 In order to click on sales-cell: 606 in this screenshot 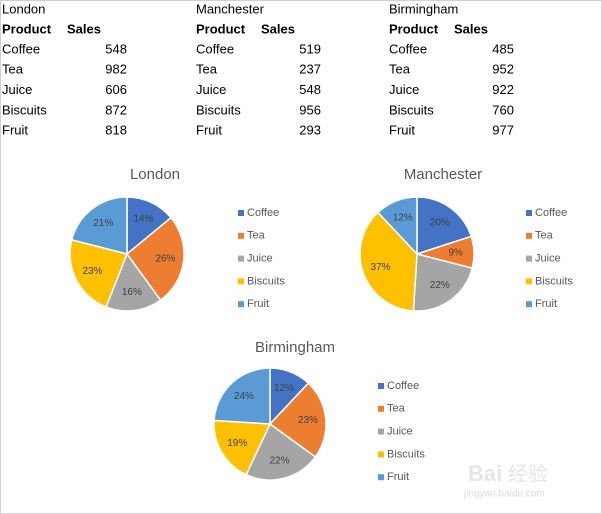, I will do `click(116, 89)`.